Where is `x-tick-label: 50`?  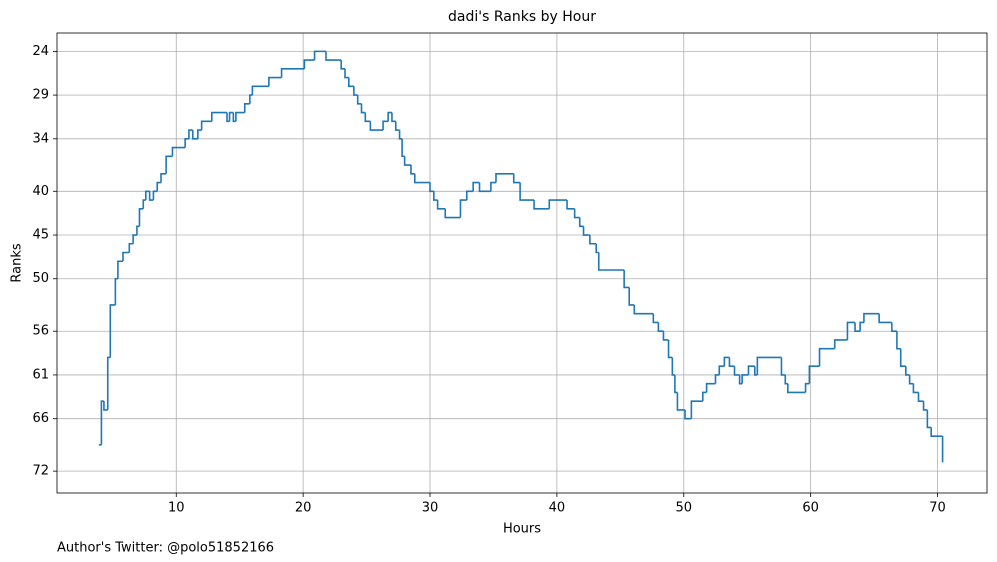
x-tick-label: 50 is located at coordinates (683, 508).